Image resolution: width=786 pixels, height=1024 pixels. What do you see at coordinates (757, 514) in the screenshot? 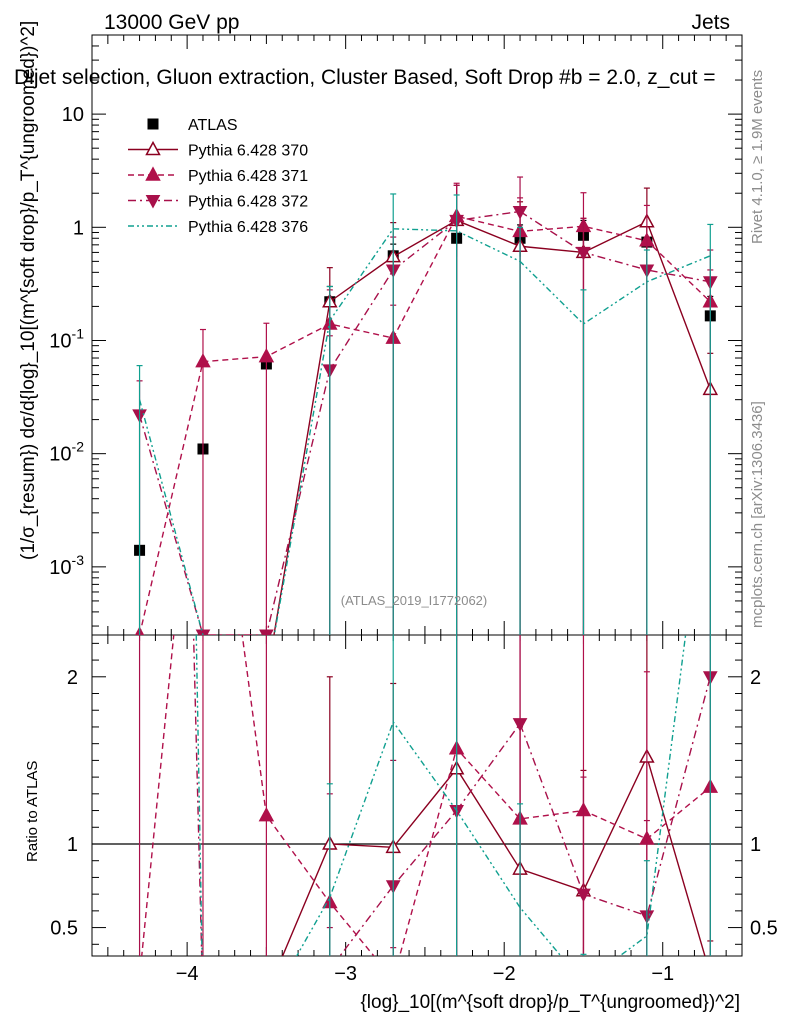
I see `mcplots-label: mcplots.cern.ch [arXiv:1306.3436]` at bounding box center [757, 514].